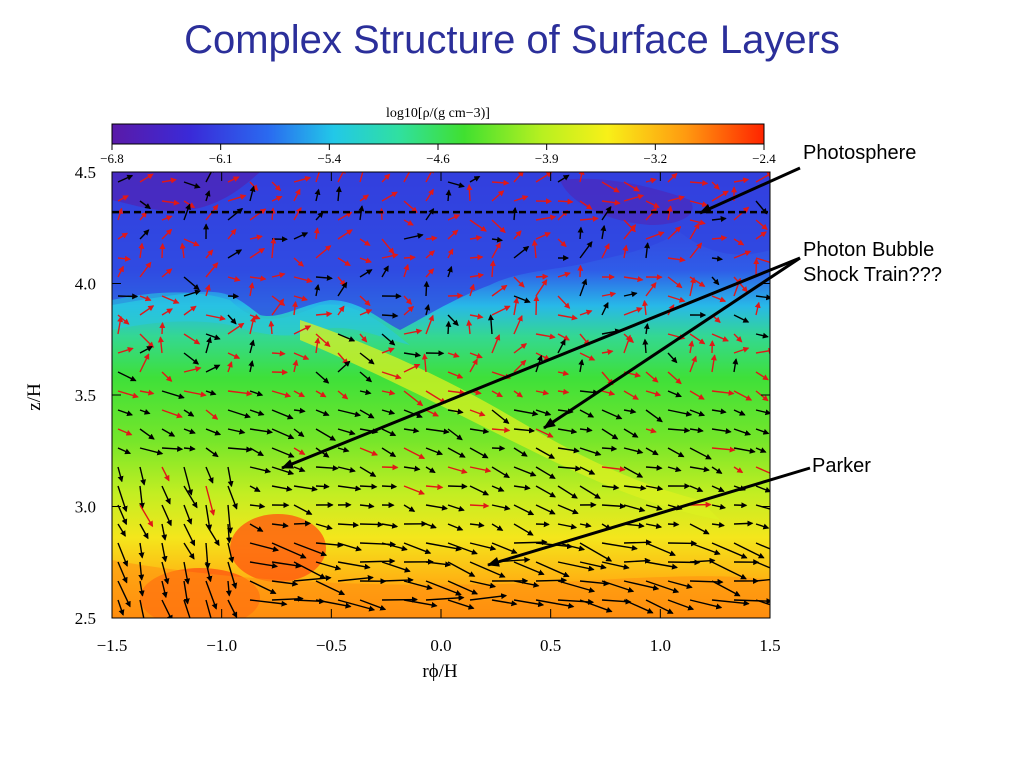  What do you see at coordinates (510, 420) in the screenshot?
I see `yellow-shock-band` at bounding box center [510, 420].